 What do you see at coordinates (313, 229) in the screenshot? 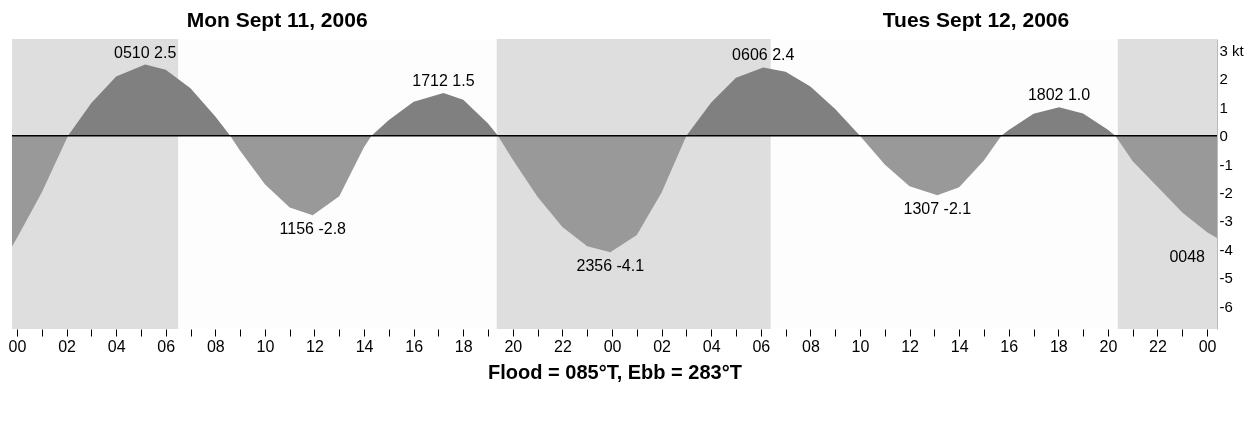
I see `annotation: 1156 -2.8` at bounding box center [313, 229].